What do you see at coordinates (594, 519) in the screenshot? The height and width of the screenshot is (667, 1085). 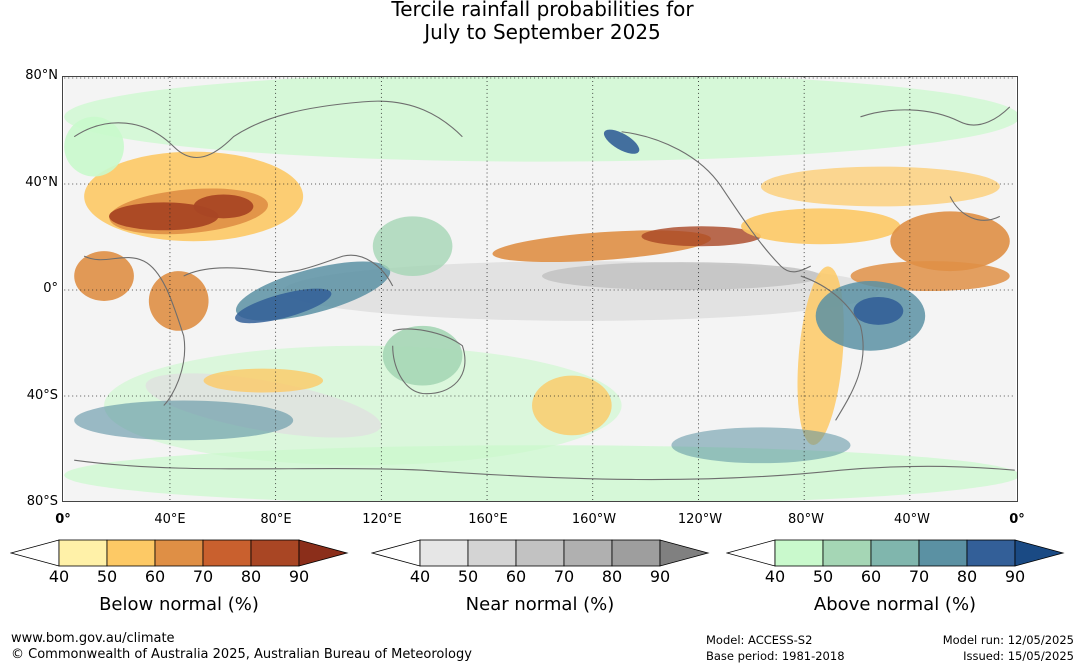 I see `lon-label-160w: 160°W` at bounding box center [594, 519].